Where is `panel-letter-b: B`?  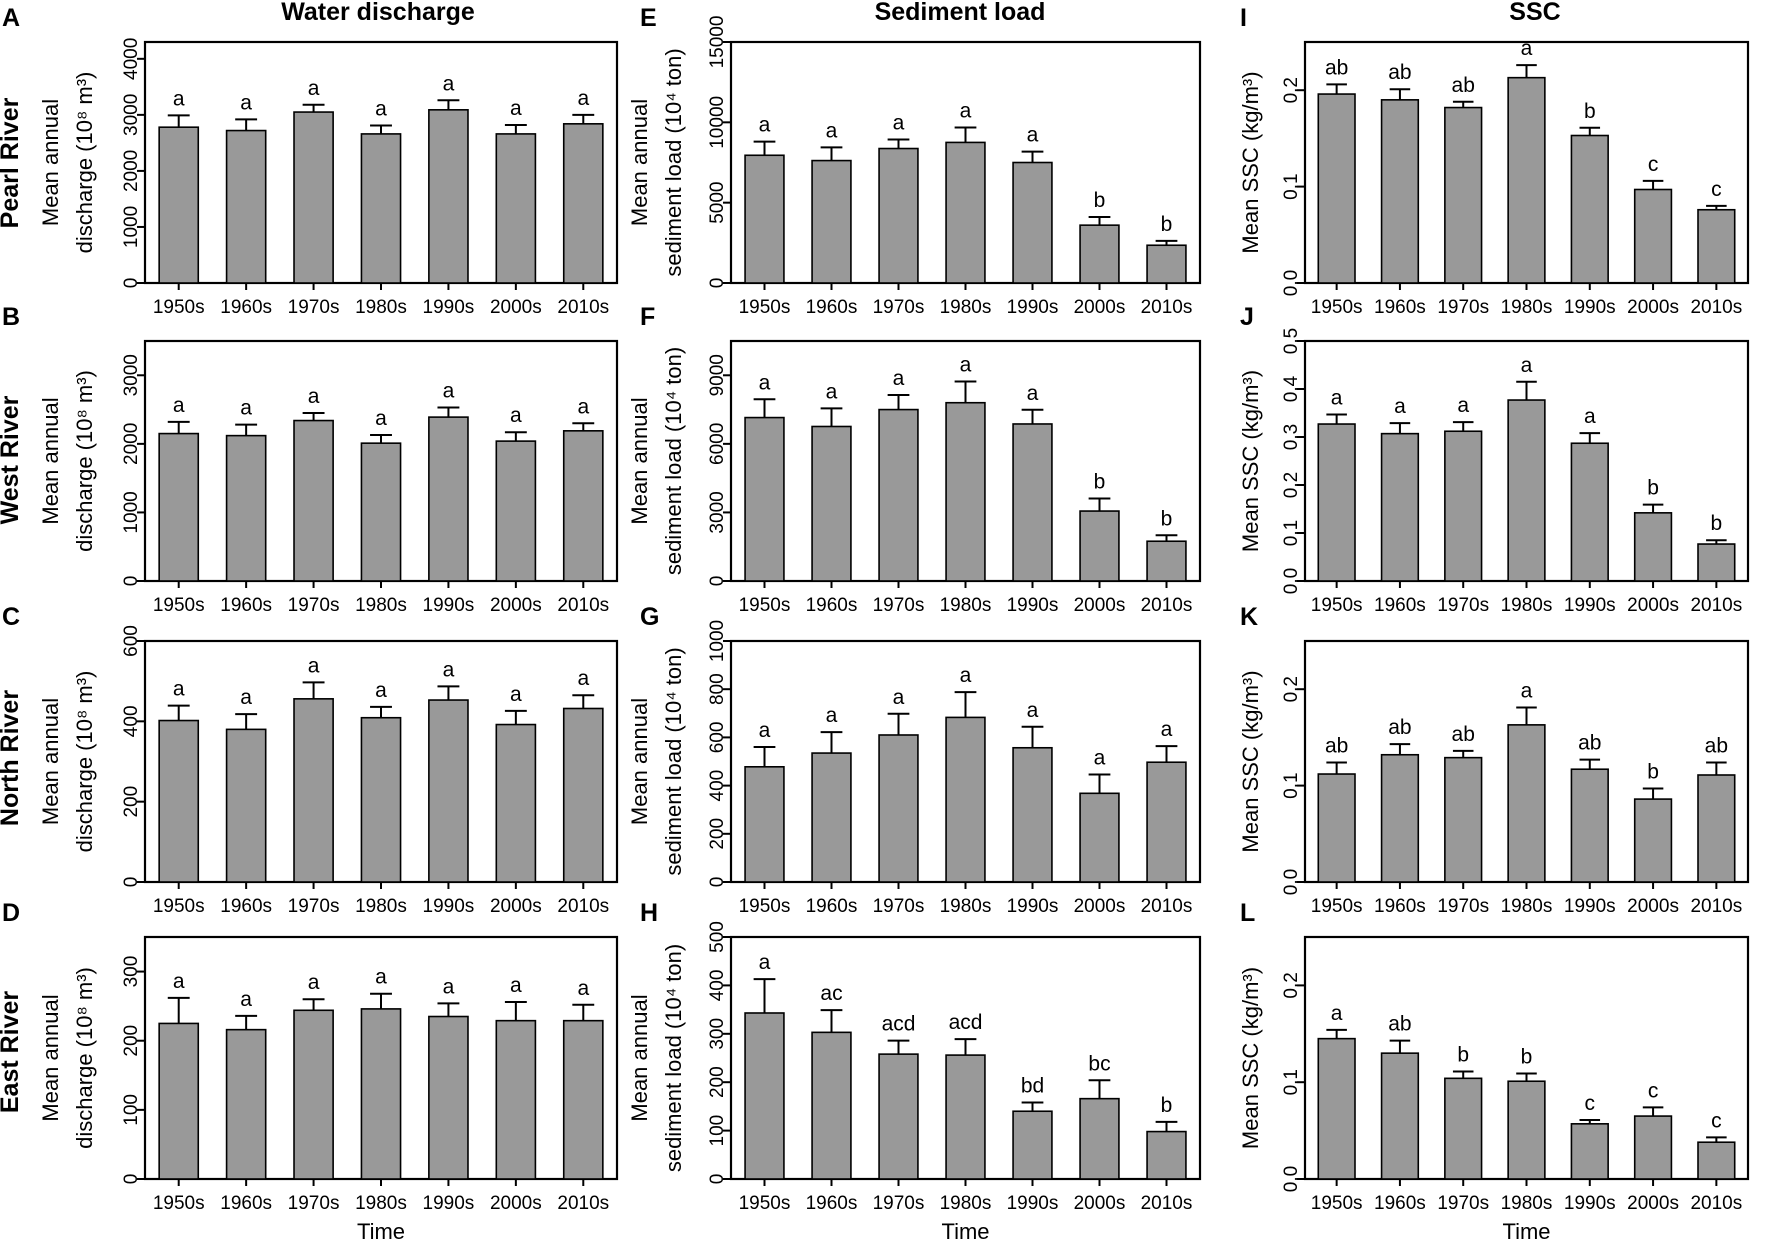
panel-letter-b: B is located at coordinates (11, 317).